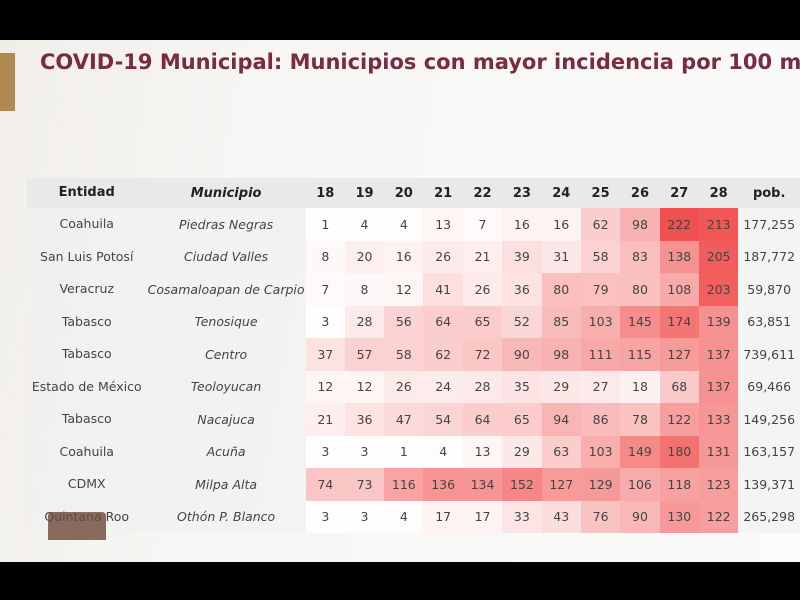 The width and height of the screenshot is (800, 600). What do you see at coordinates (561, 256) in the screenshot?
I see `heat-cell: 31` at bounding box center [561, 256].